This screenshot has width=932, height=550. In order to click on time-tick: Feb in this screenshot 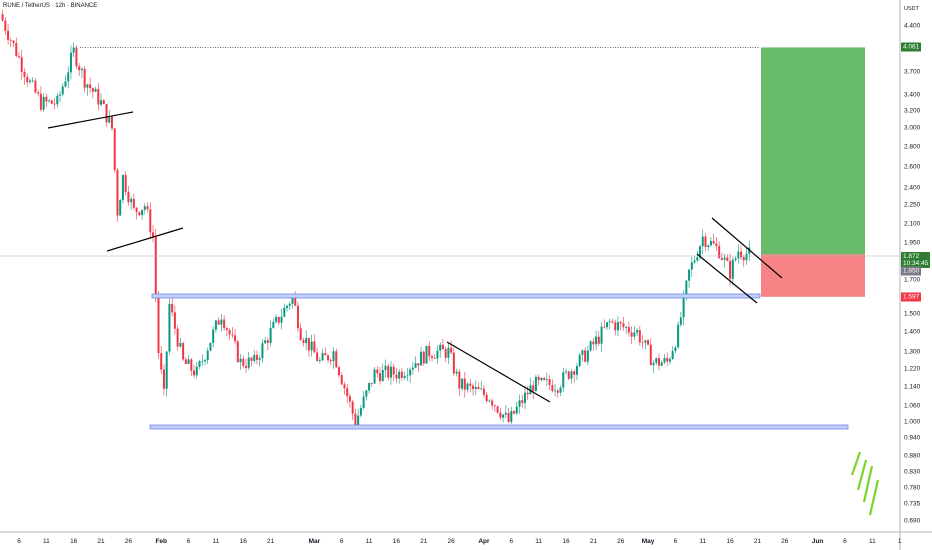, I will do `click(161, 541)`.